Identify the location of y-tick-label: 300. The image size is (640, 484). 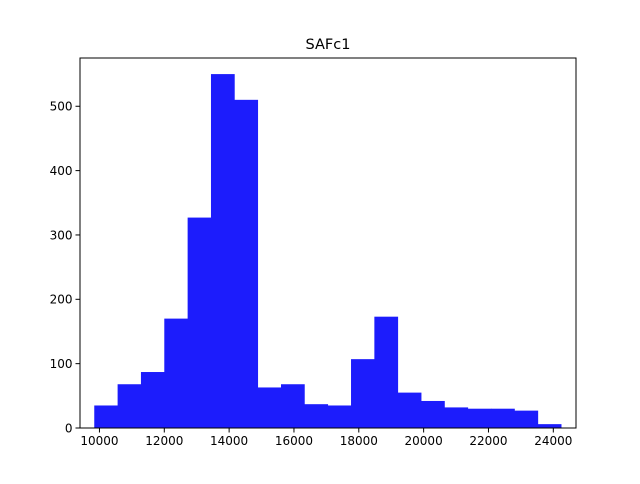
(61, 235).